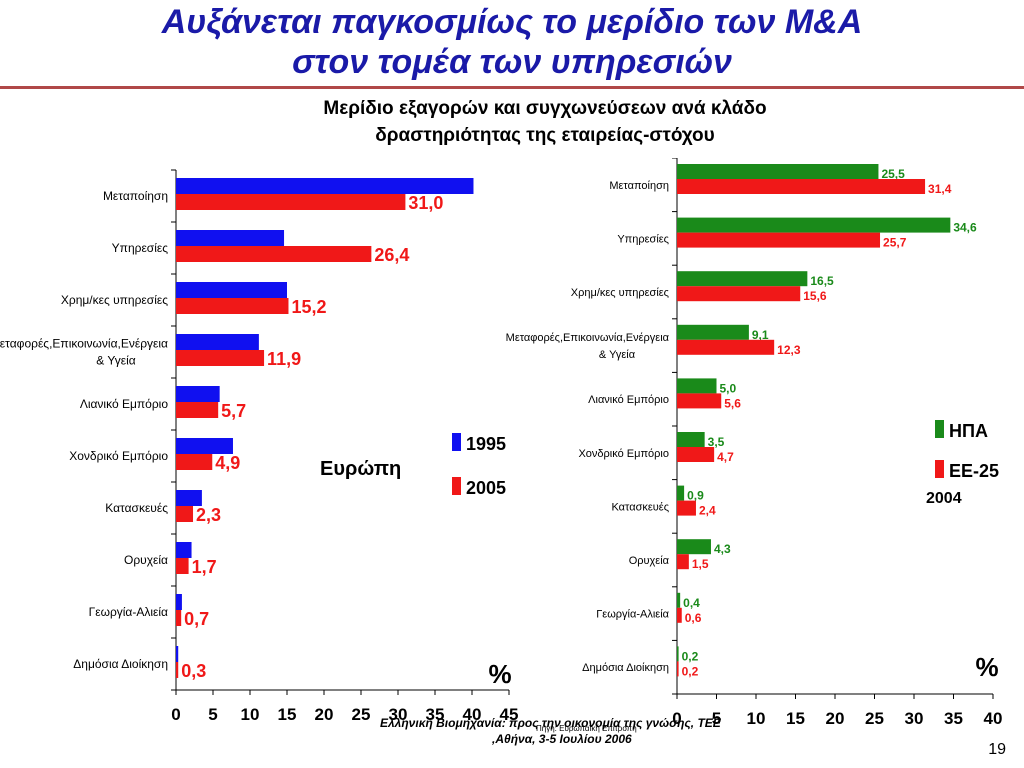 Image resolution: width=1024 pixels, height=768 pixels. I want to click on category-label: Χρημ/κες υπηρεσίες, so click(114, 300).